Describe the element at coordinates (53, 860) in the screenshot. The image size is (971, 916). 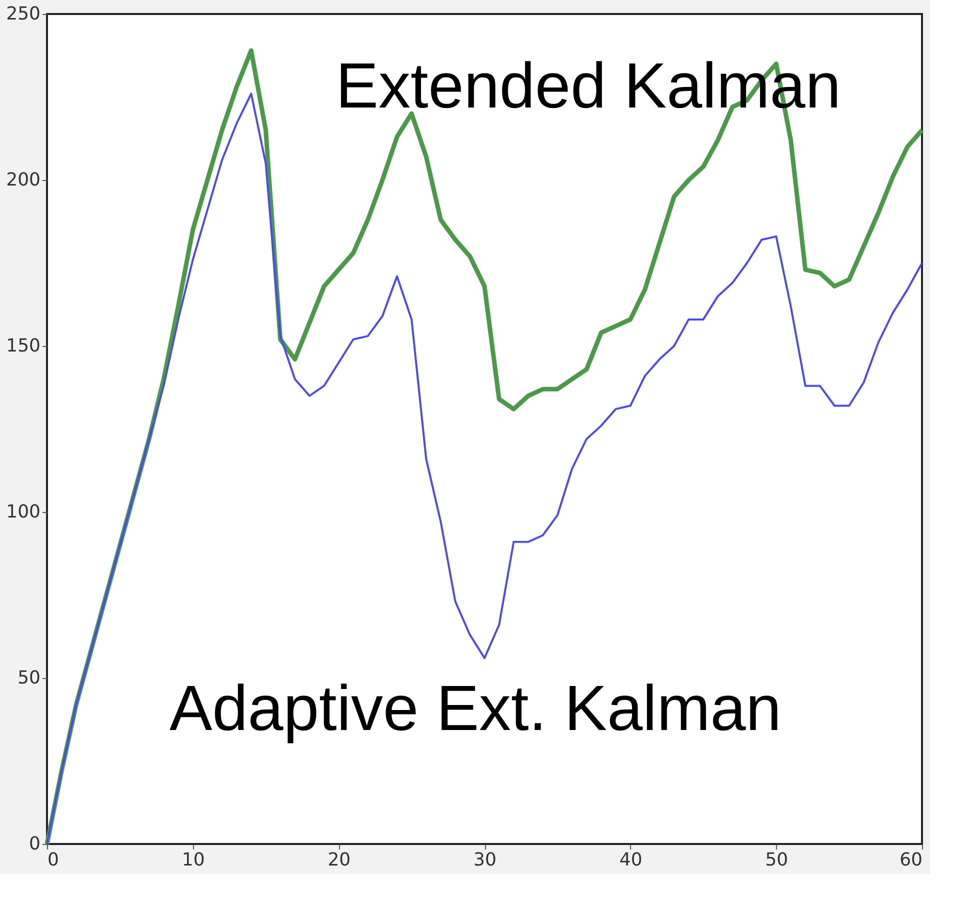
I see `x-tick-label: 0` at that location.